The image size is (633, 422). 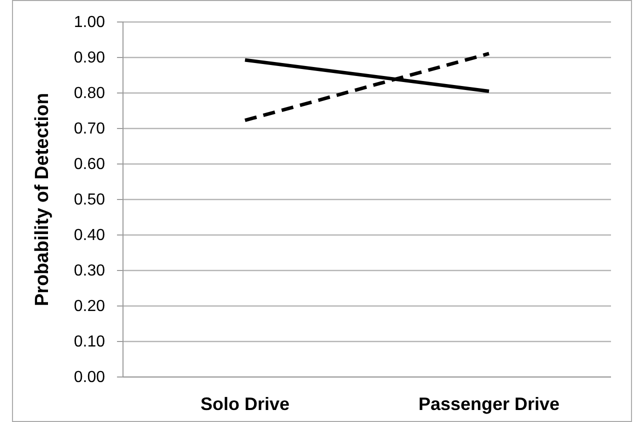 I want to click on y-tick-label: 0.20, so click(x=90, y=307).